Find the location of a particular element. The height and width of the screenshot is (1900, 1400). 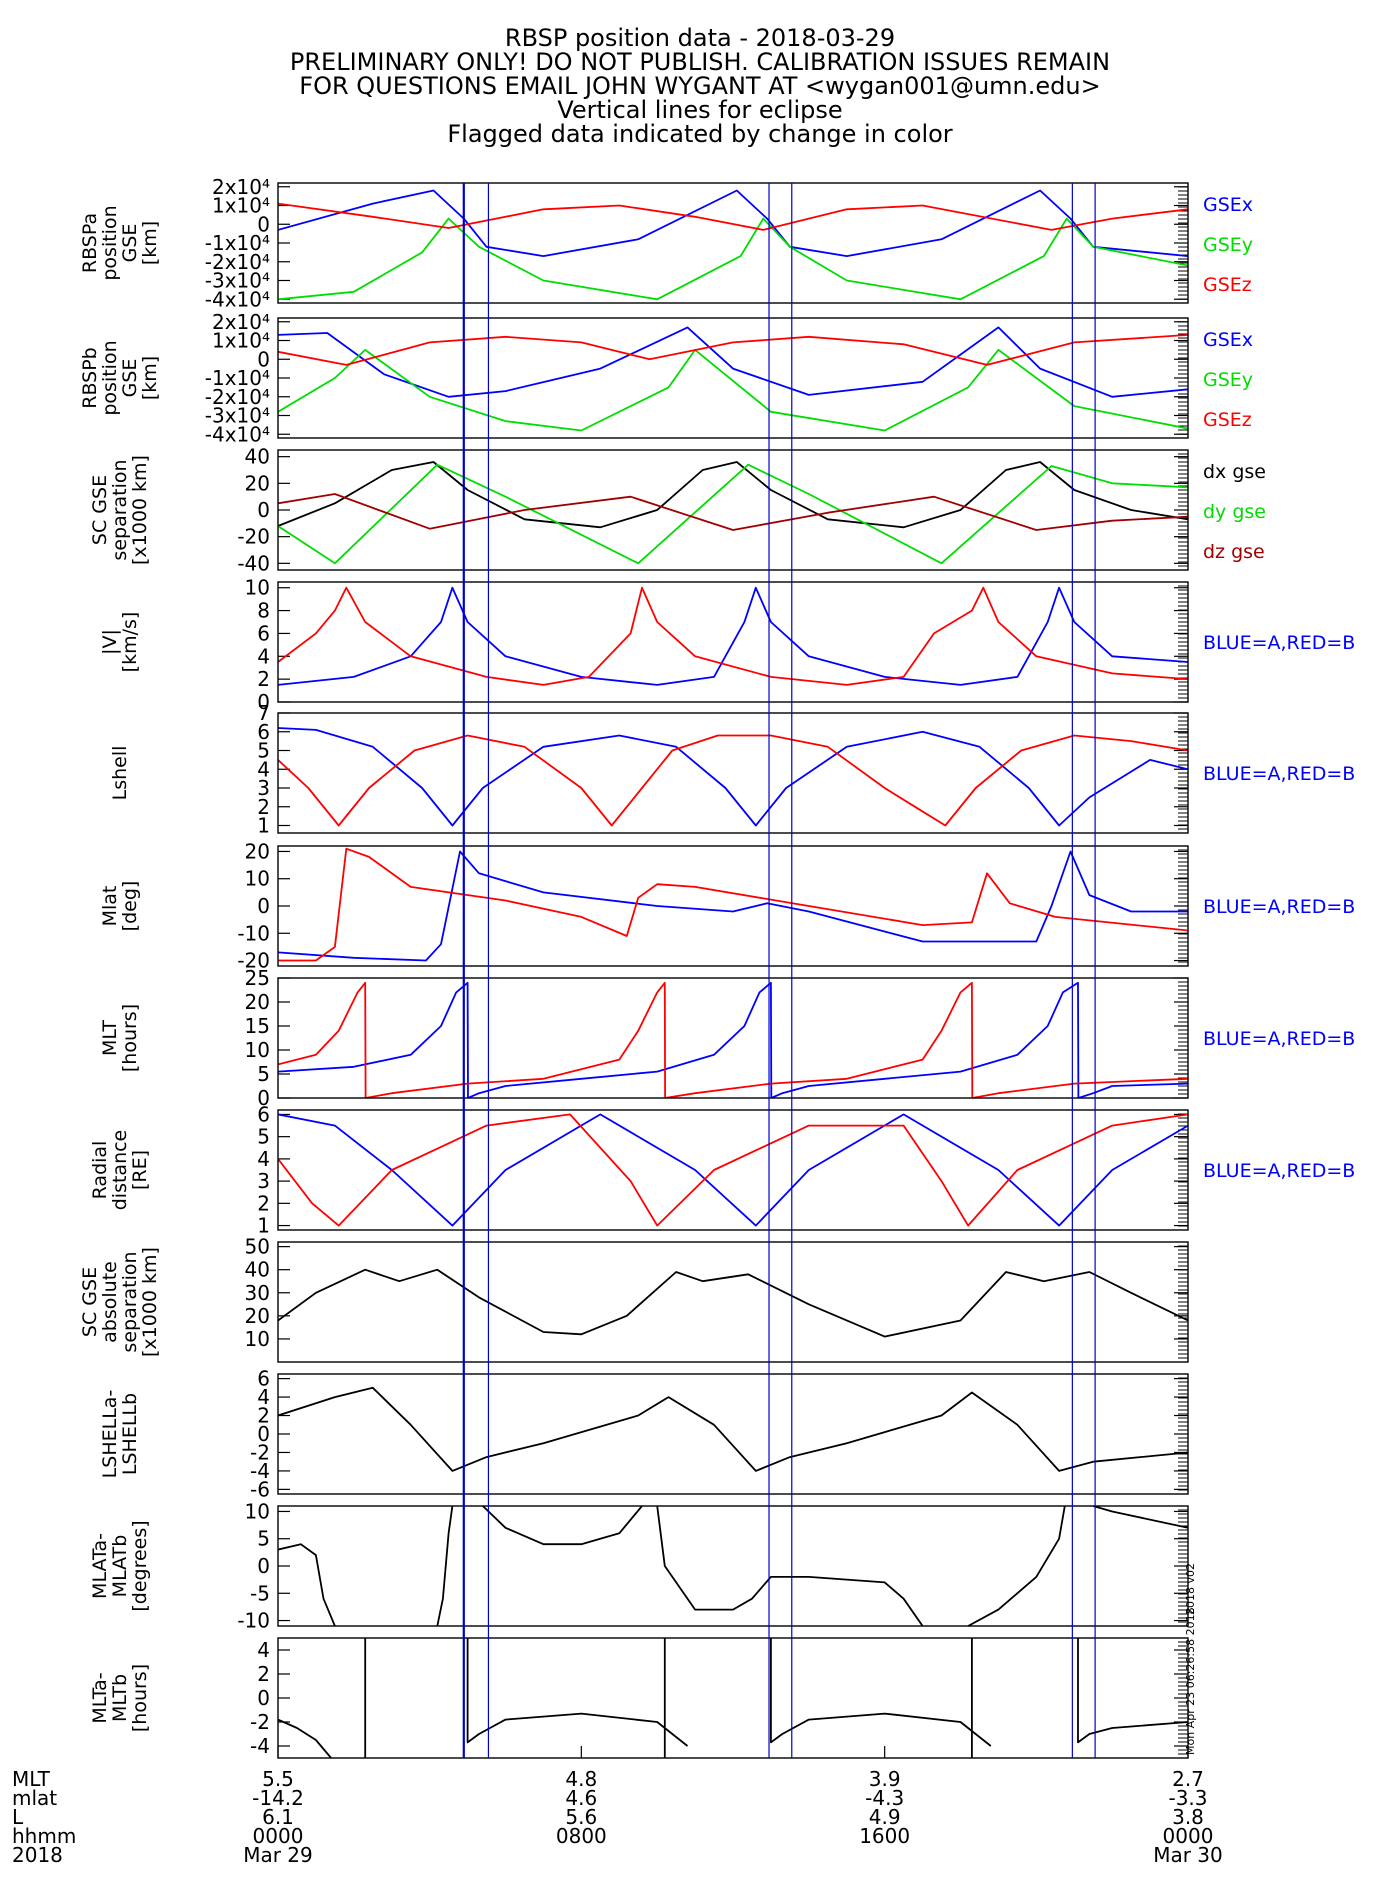

y-axis-label: [km/s] is located at coordinates (130, 642).